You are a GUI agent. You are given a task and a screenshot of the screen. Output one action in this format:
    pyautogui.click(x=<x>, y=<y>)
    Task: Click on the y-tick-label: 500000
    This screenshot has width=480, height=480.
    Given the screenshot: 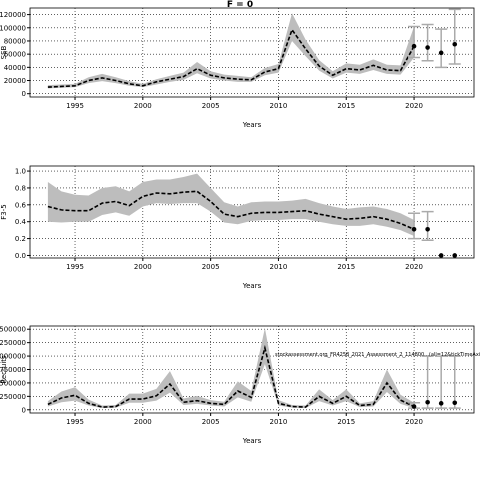 What is the action you would take?
    pyautogui.click(x=13, y=383)
    